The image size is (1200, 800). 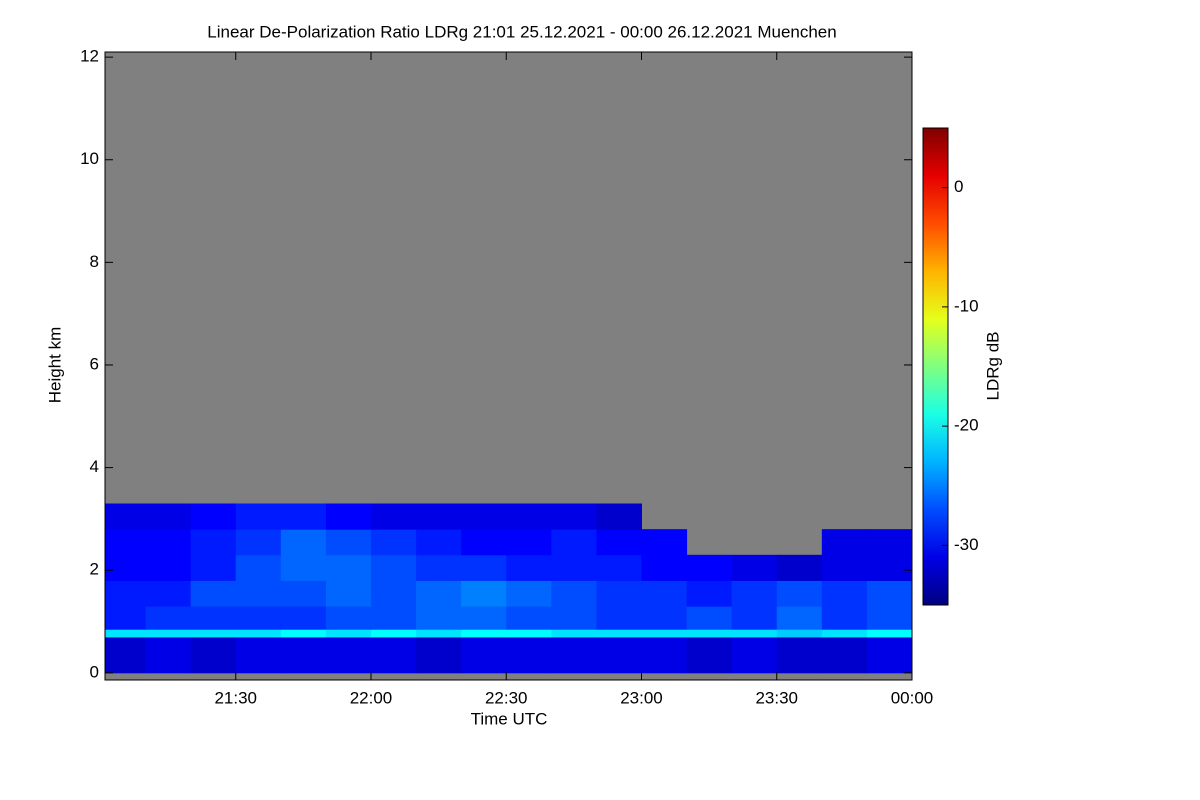 What do you see at coordinates (54, 365) in the screenshot?
I see `y-axis-label: Height km` at bounding box center [54, 365].